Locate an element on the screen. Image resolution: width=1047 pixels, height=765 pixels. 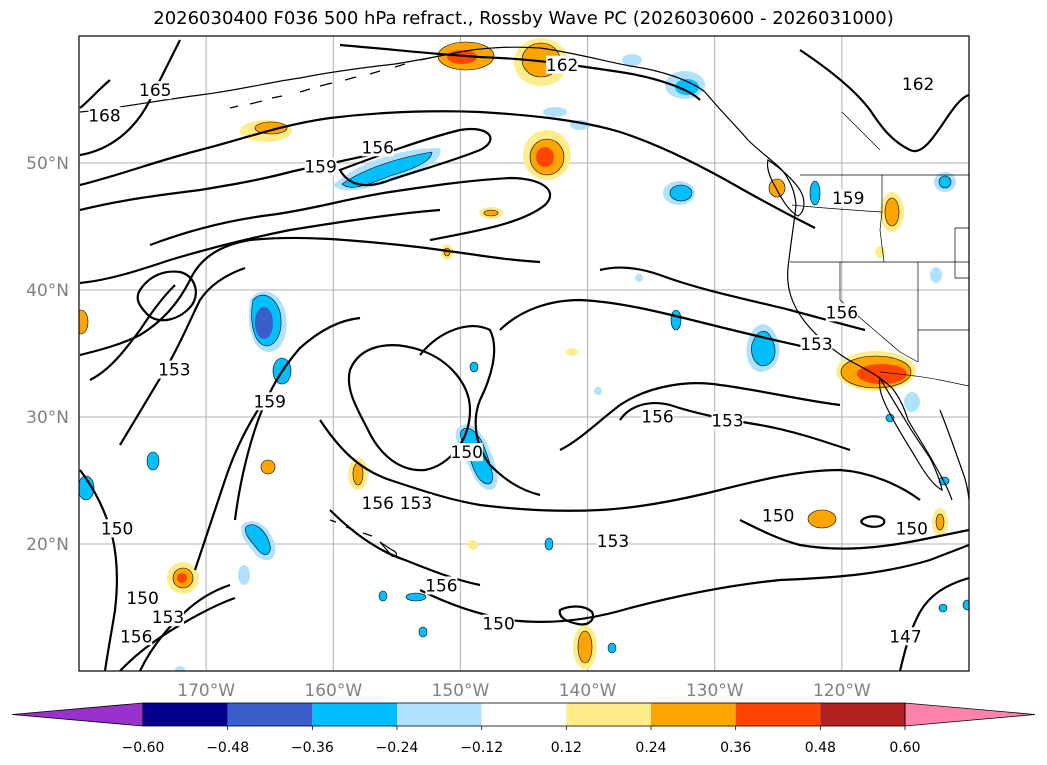
contour-153-south is located at coordinates (620, 465).